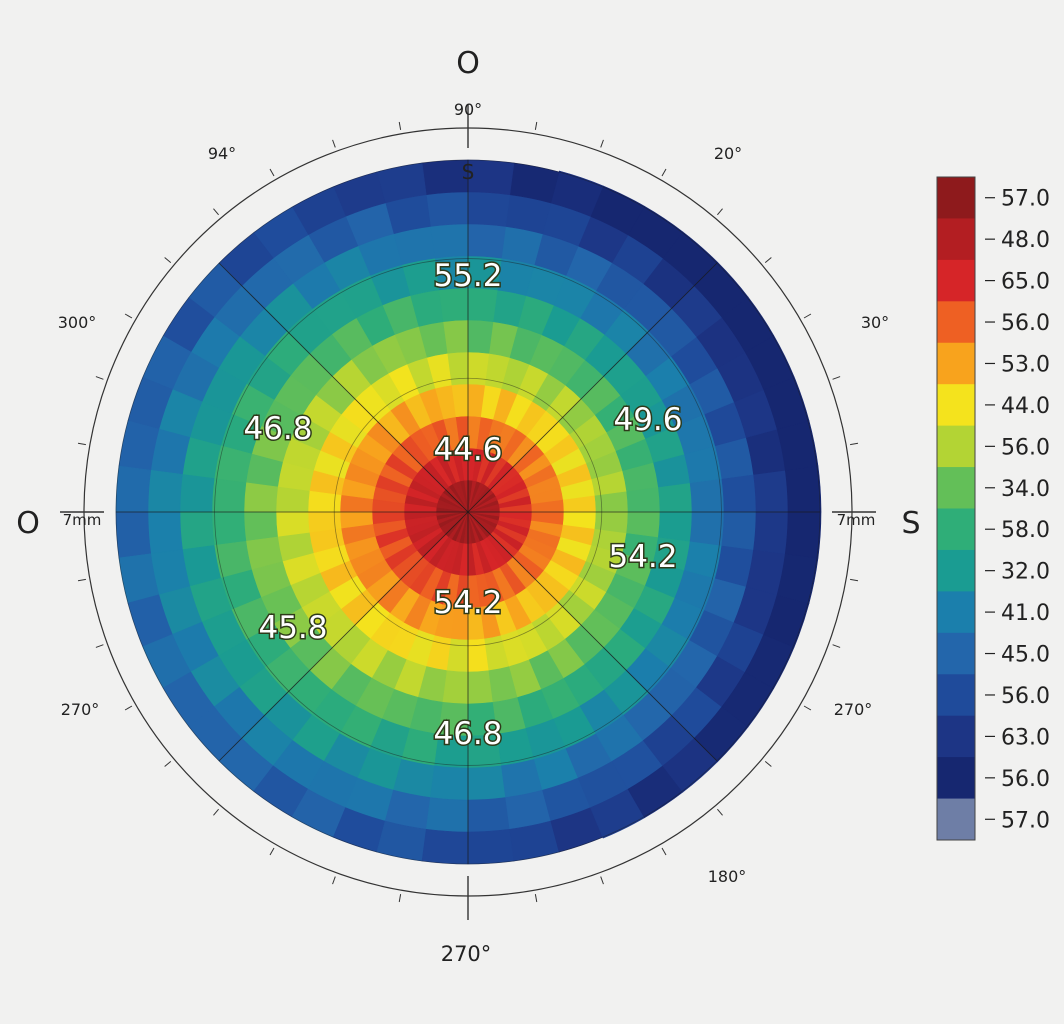 The image size is (1064, 1024). I want to click on grid-circle, so click(468, 512).